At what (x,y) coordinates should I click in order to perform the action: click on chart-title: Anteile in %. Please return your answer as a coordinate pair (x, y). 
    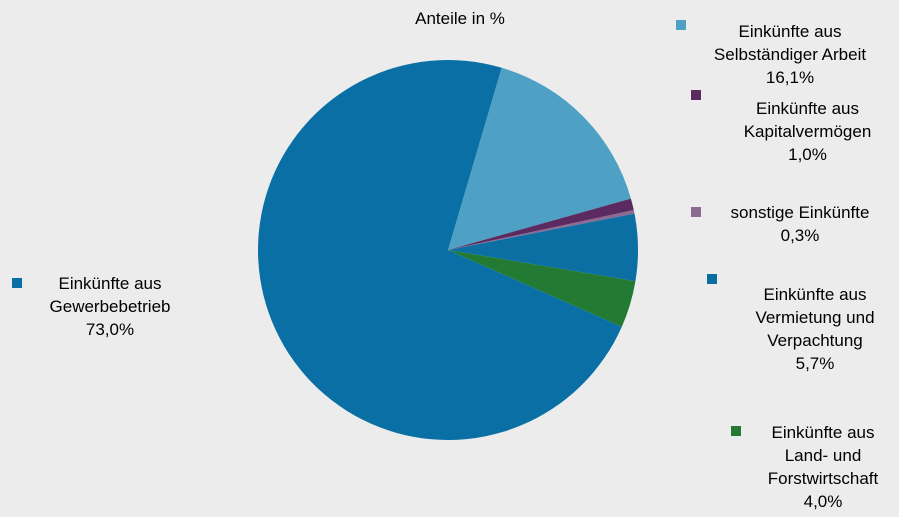
    Looking at the image, I should click on (460, 18).